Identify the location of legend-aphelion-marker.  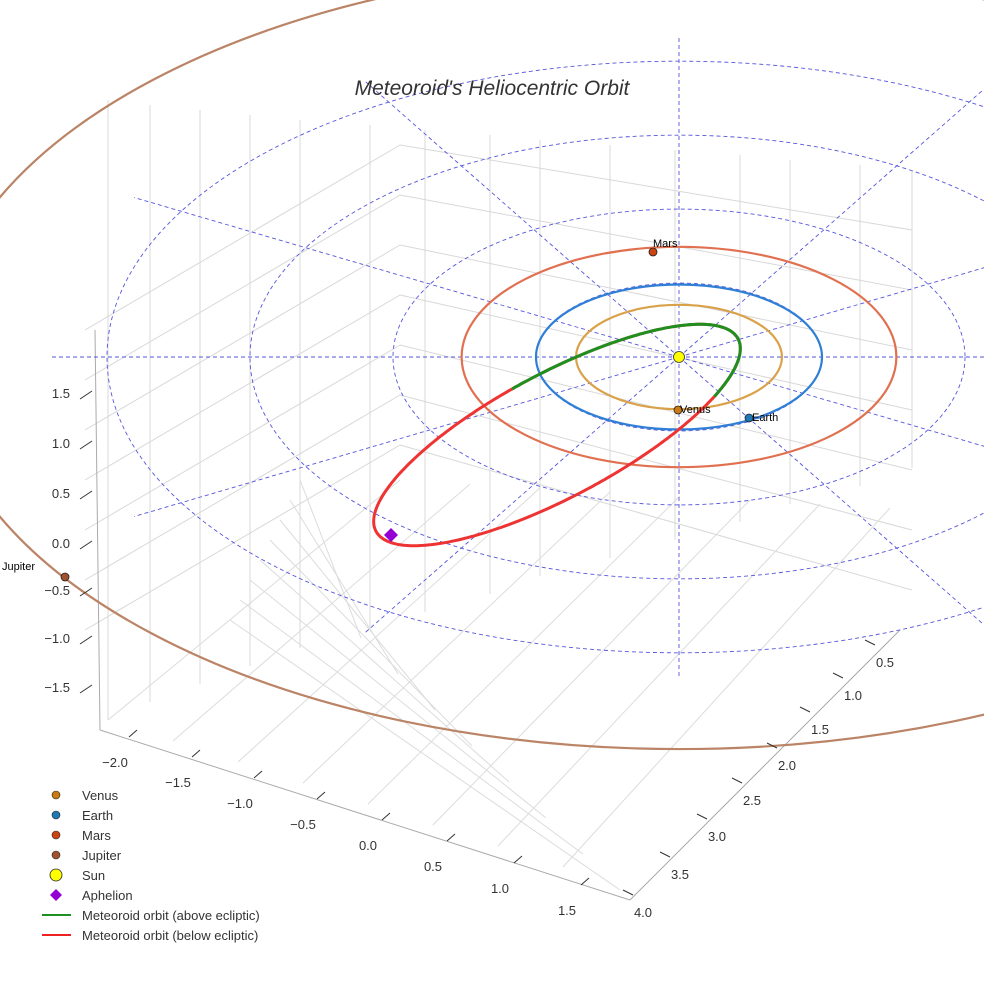
(56, 895).